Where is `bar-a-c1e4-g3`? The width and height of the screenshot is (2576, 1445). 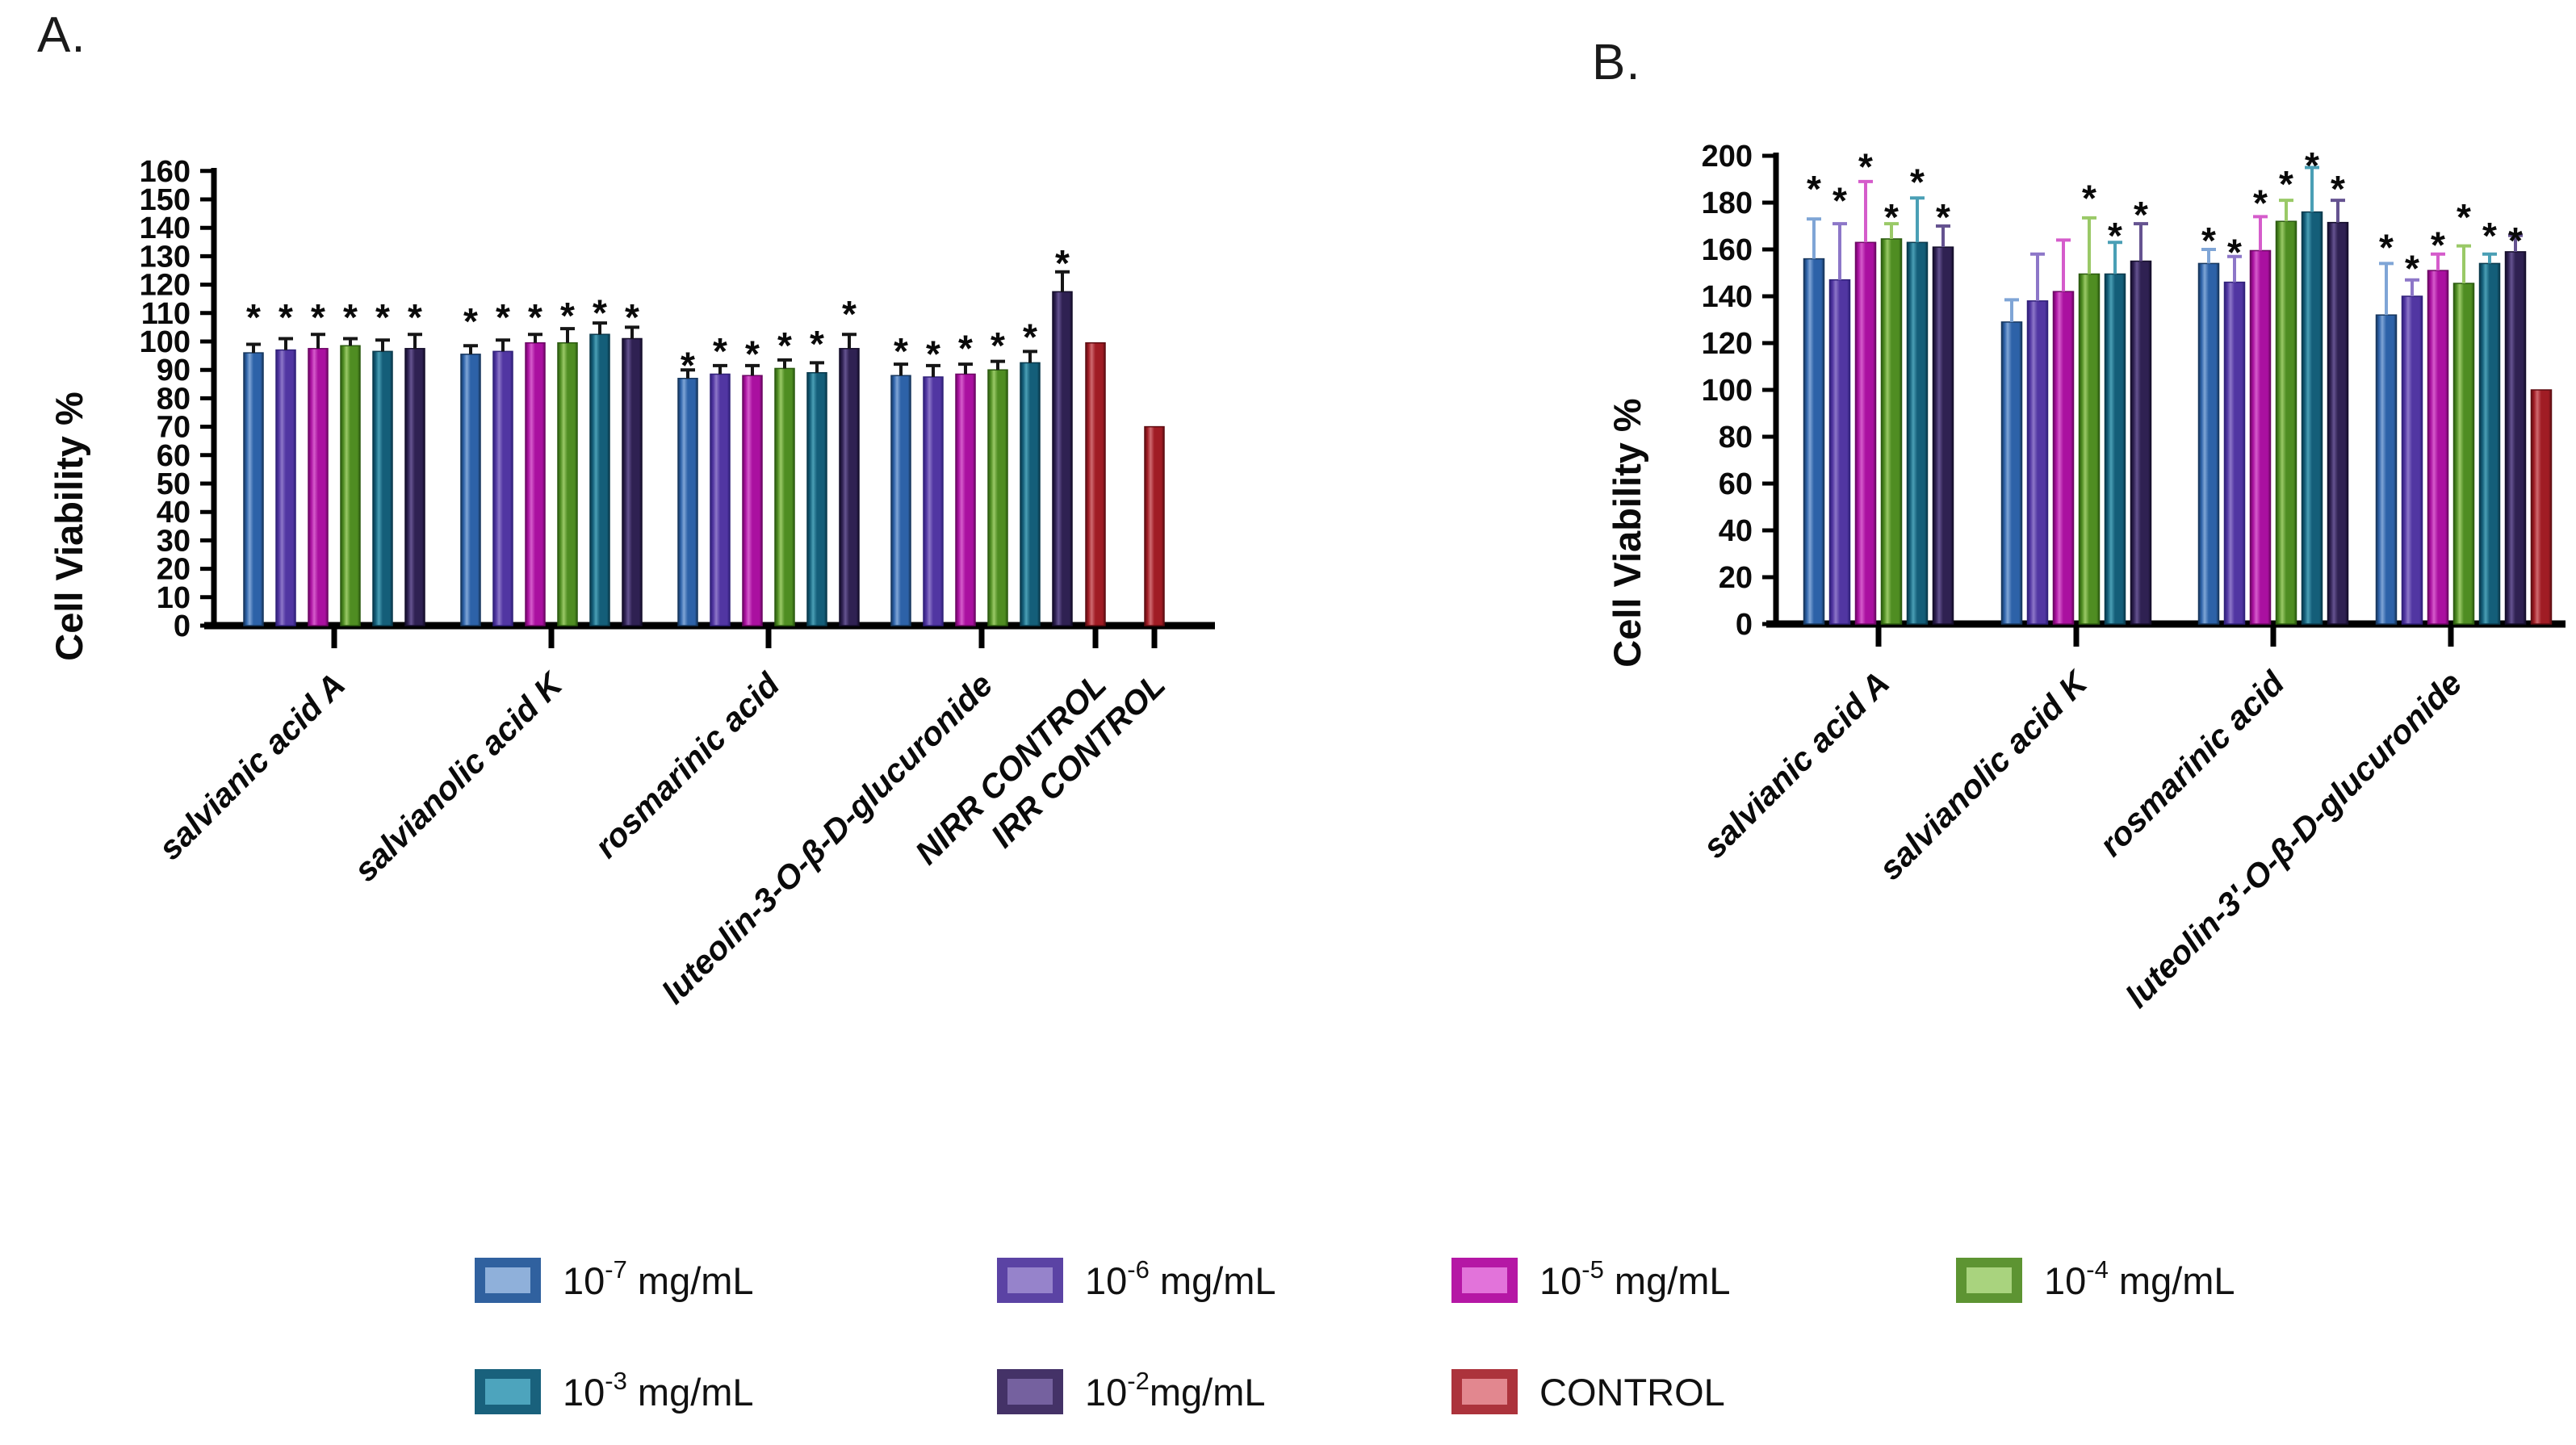
bar-a-c1e4-g3 is located at coordinates (784, 496).